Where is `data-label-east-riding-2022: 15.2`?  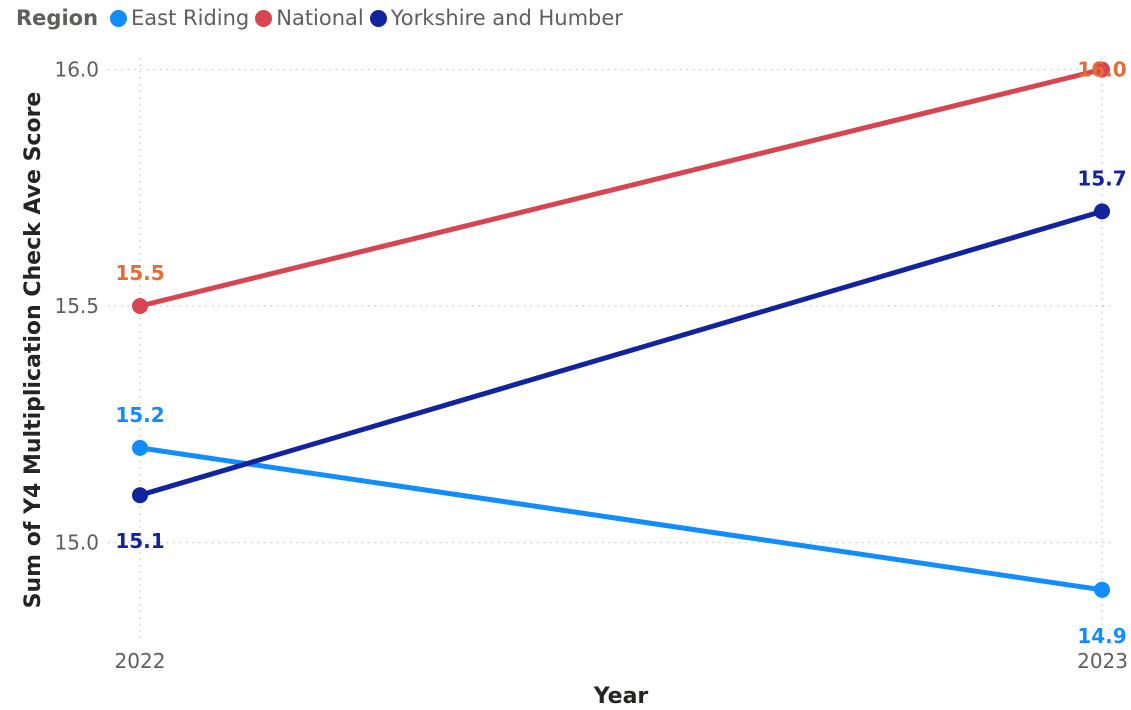 data-label-east-riding-2022: 15.2 is located at coordinates (139, 415).